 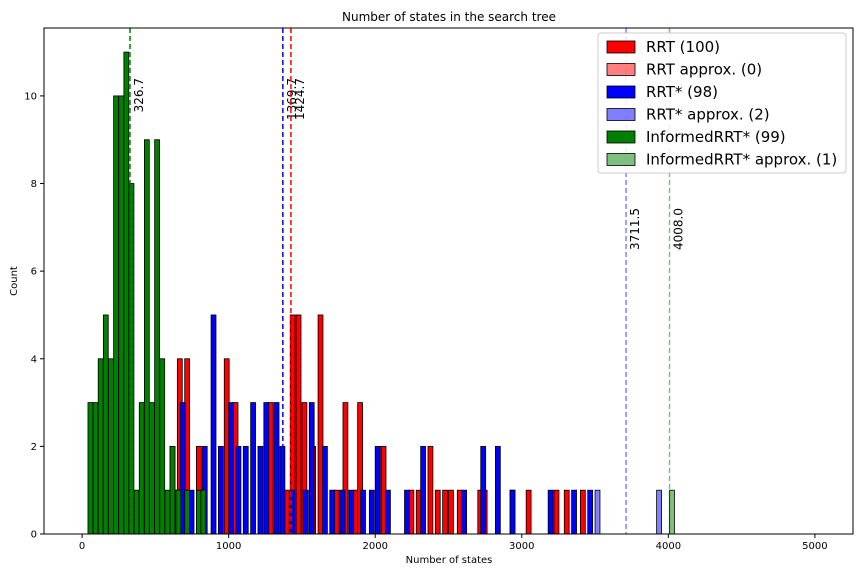 I want to click on x-tick-label-0: 0, so click(x=82, y=546).